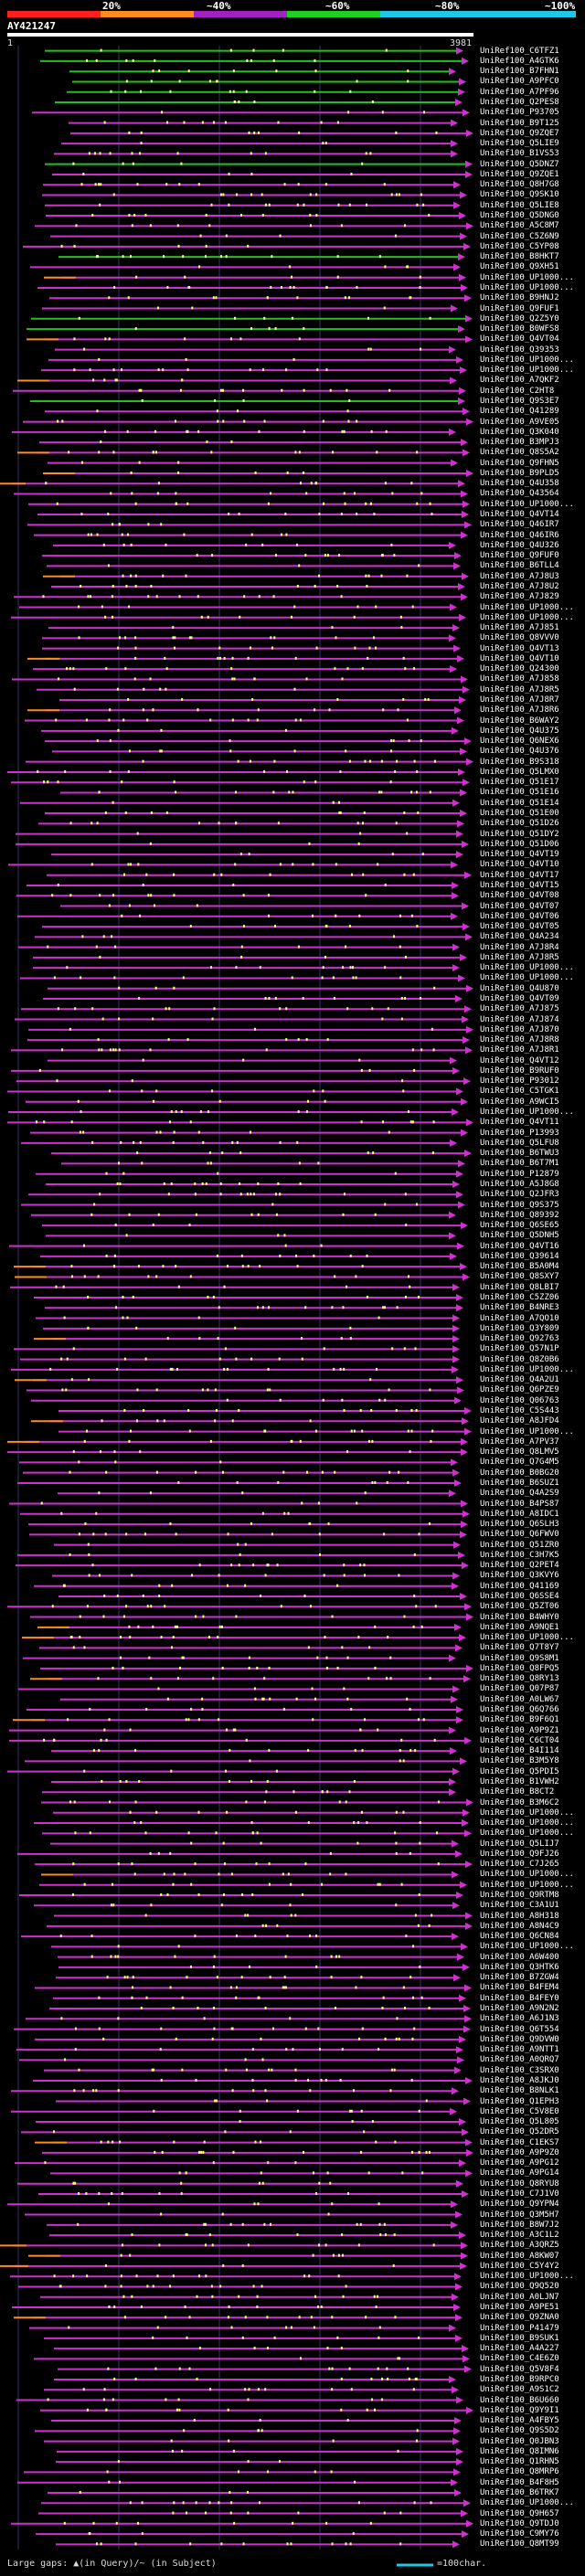  I want to click on hit-label: UniRef100_Q7G4M5, so click(519, 1463).